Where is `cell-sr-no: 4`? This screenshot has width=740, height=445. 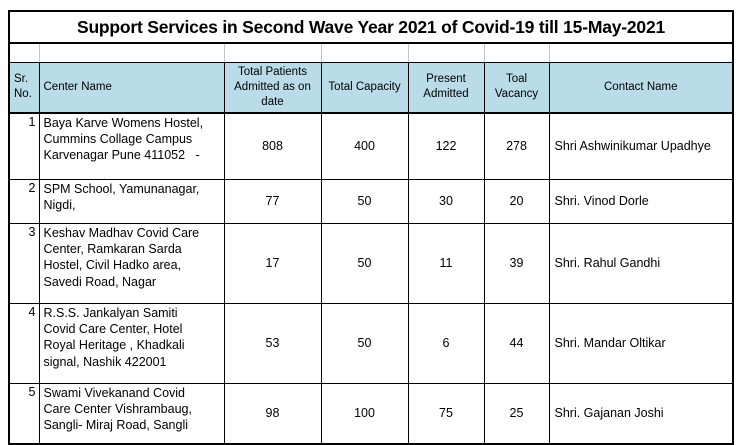 cell-sr-no: 4 is located at coordinates (24, 343).